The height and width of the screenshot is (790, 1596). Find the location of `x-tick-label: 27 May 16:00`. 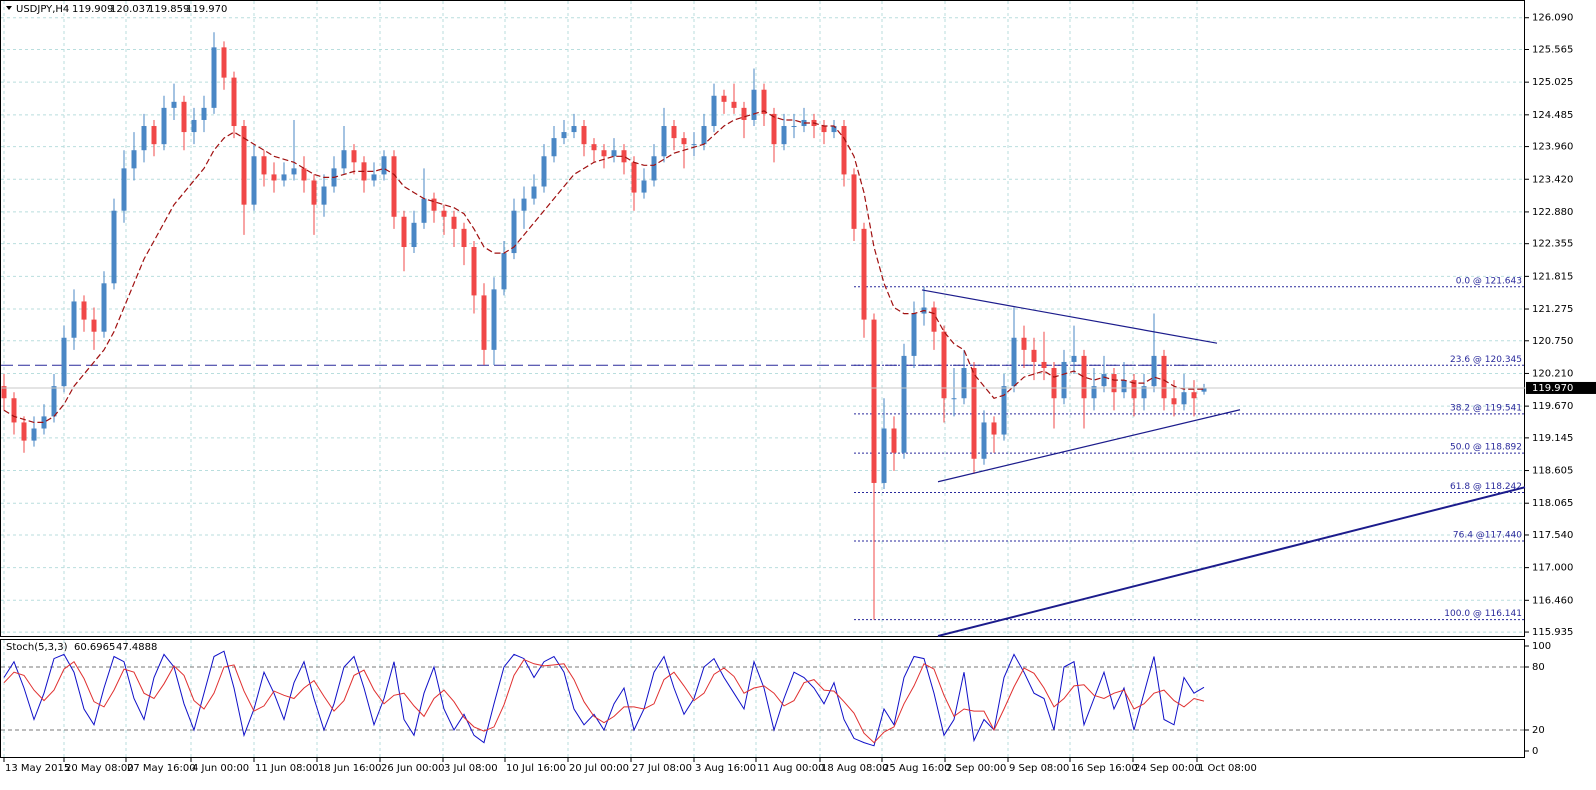

x-tick-label: 27 May 16:00 is located at coordinates (161, 768).